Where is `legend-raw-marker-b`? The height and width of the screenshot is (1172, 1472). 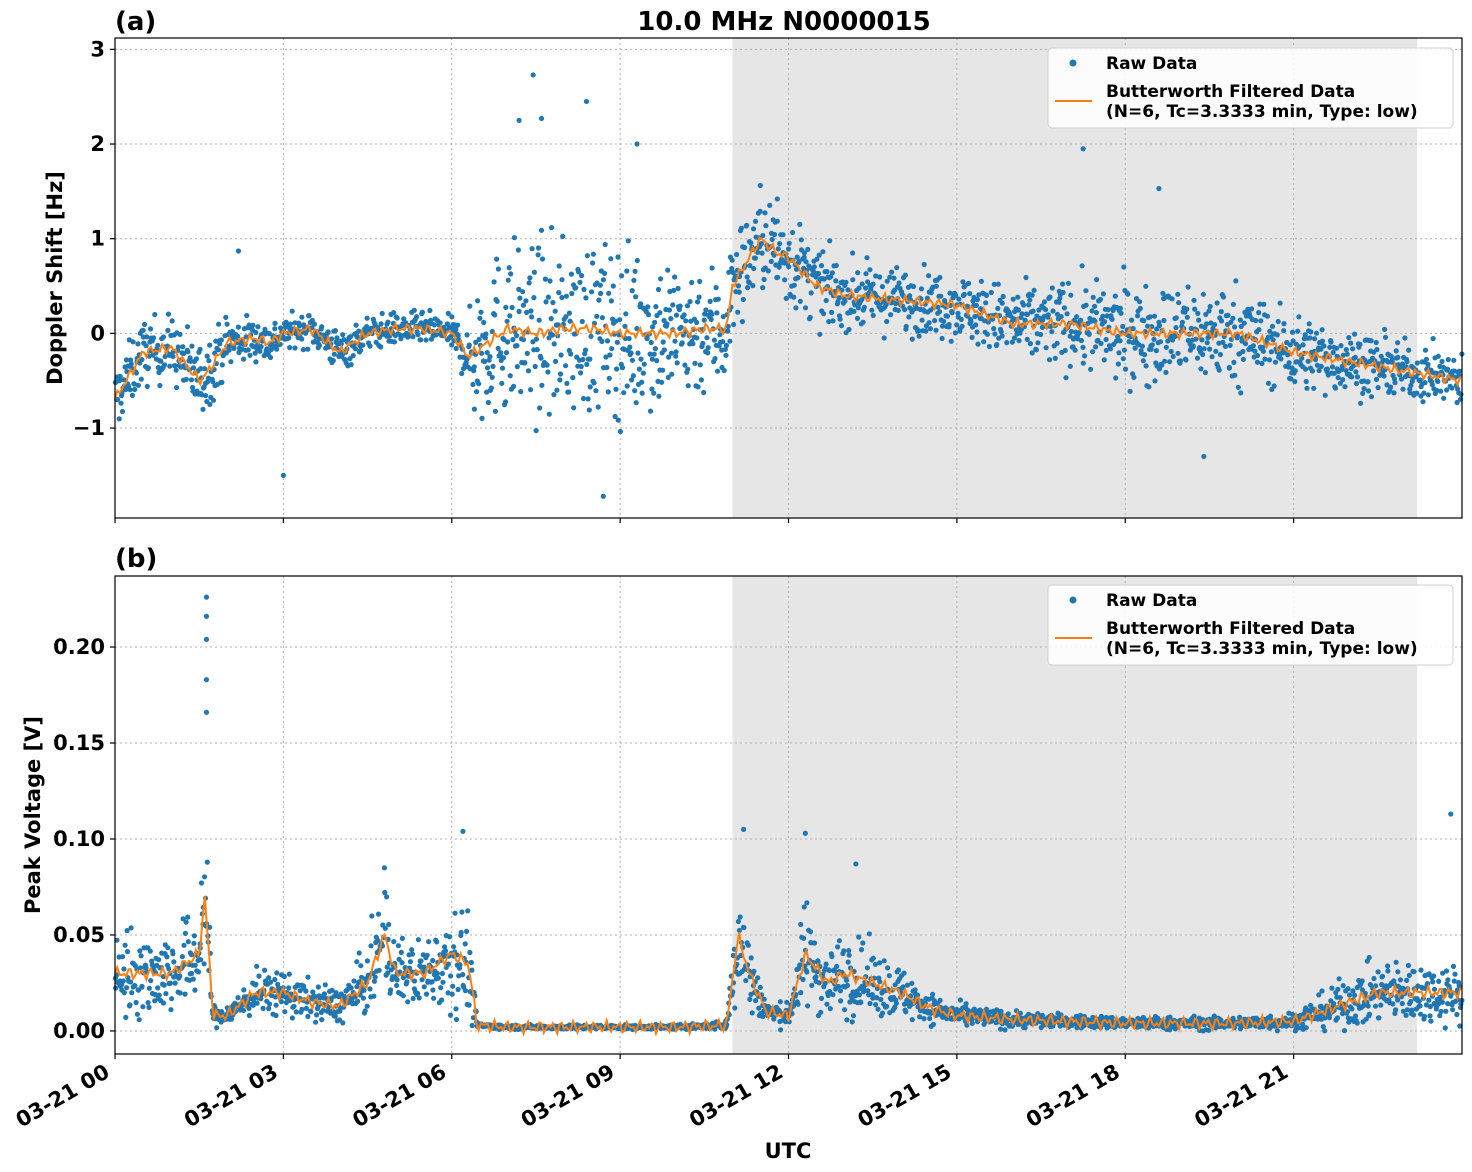
legend-raw-marker-b is located at coordinates (1073, 600).